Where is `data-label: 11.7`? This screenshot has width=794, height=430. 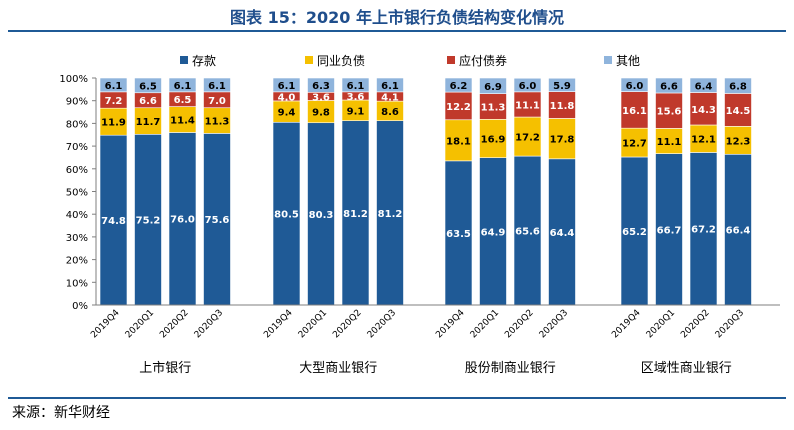
data-label: 11.7 is located at coordinates (148, 122).